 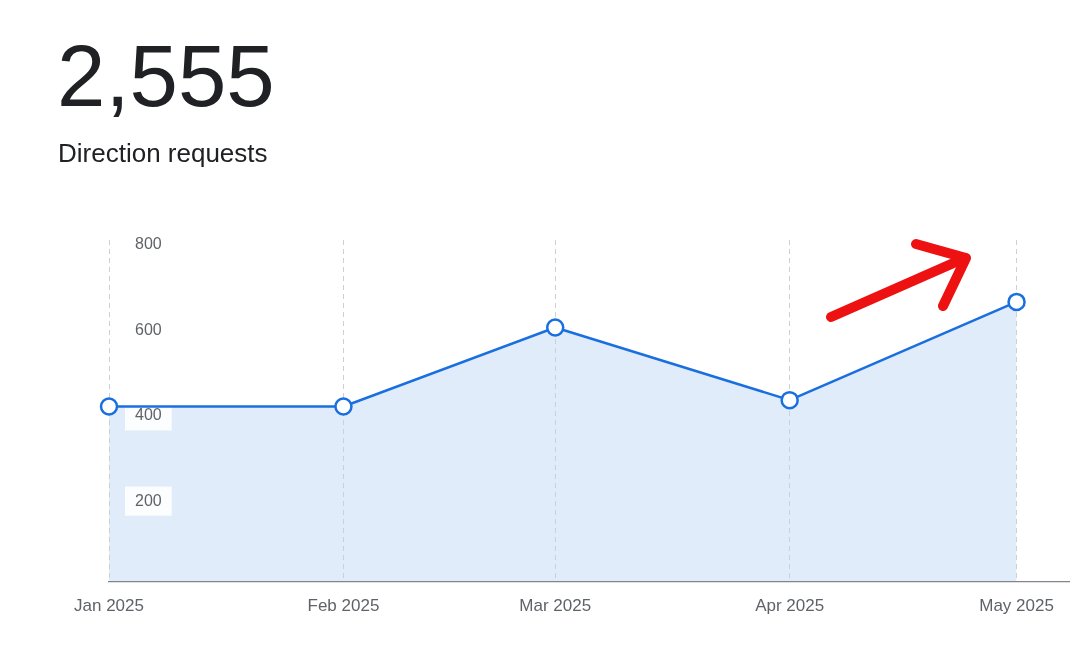 What do you see at coordinates (343, 606) in the screenshot?
I see `x-tick-label: Feb 2025` at bounding box center [343, 606].